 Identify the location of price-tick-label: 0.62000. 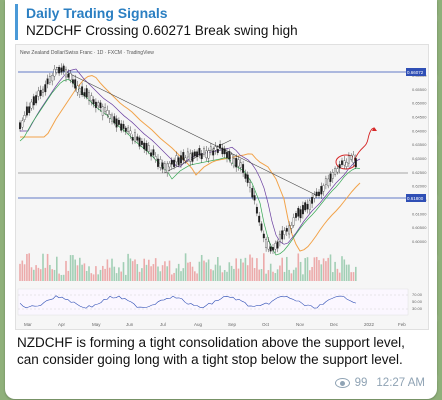
(419, 186).